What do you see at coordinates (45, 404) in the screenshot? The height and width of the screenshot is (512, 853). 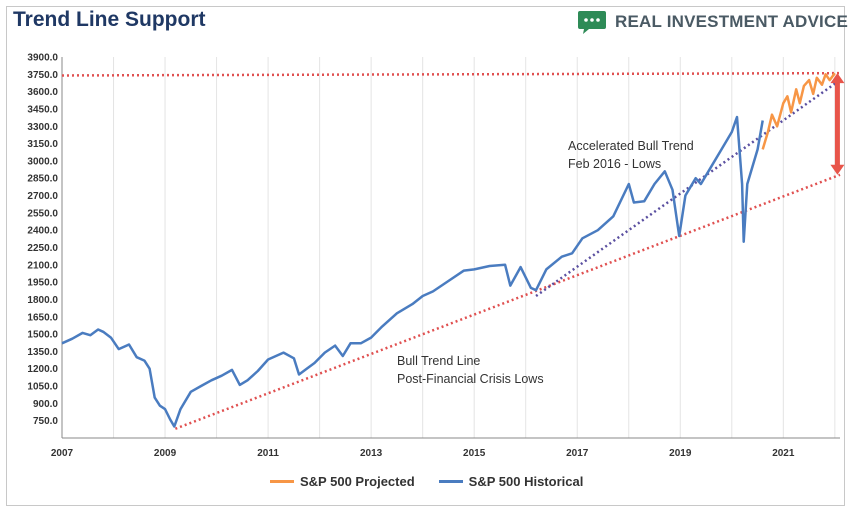 I see `y-tick-label: 900.0` at bounding box center [45, 404].